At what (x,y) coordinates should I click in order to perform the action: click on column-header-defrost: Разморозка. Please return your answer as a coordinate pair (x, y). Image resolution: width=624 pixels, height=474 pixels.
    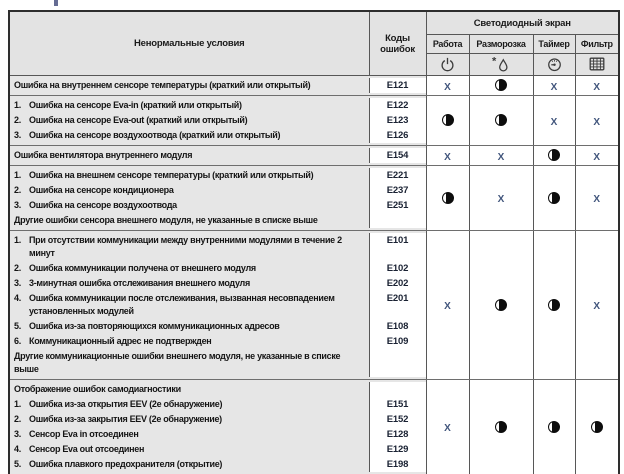
    Looking at the image, I should click on (501, 44).